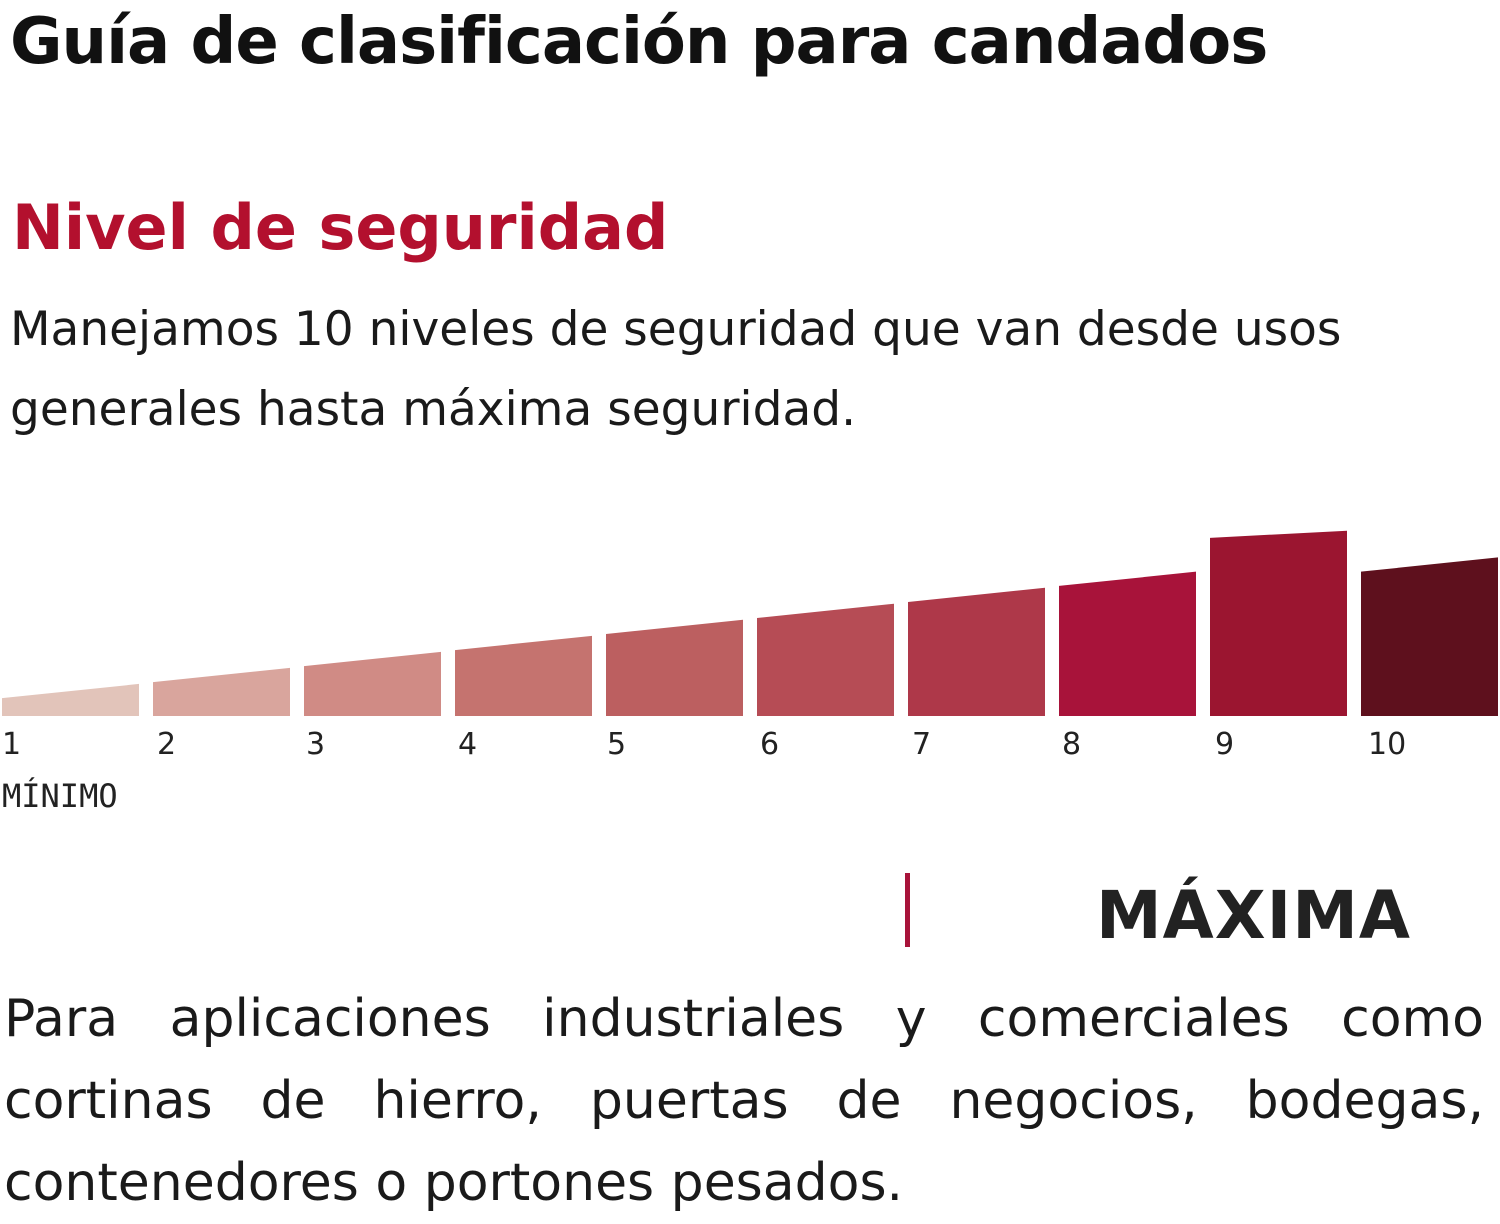  What do you see at coordinates (1253, 915) in the screenshot?
I see `level-name: MÁXIMA` at bounding box center [1253, 915].